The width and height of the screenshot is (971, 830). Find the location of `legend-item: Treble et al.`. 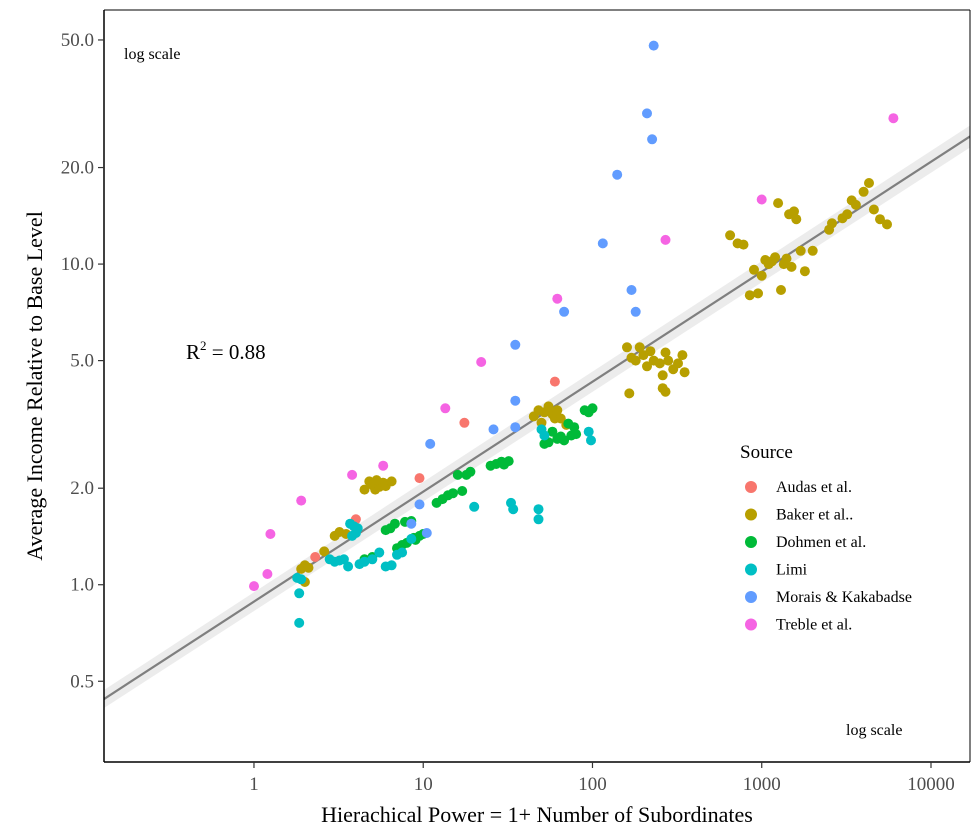

legend-item: Treble et al. is located at coordinates (798, 625).